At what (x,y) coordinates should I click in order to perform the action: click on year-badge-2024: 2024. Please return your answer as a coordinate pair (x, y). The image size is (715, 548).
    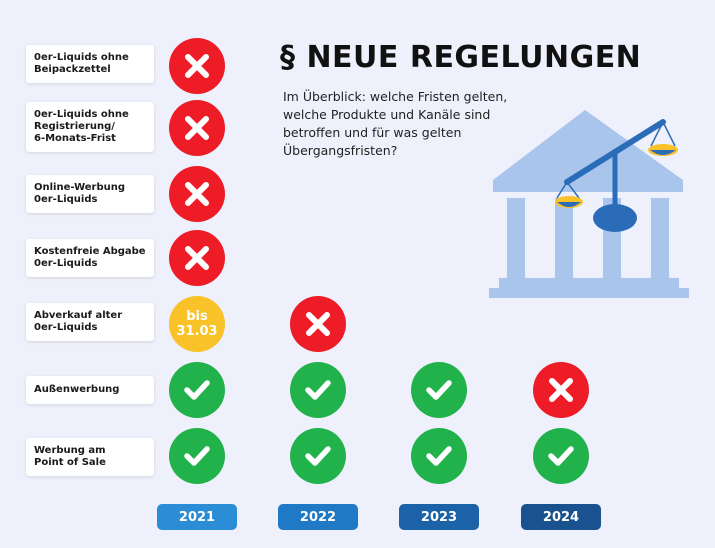
    Looking at the image, I should click on (561, 517).